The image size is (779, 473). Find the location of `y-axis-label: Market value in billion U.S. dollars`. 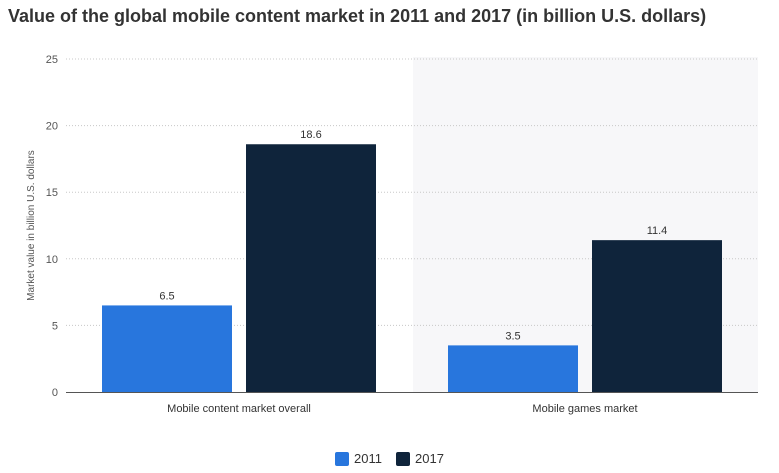

y-axis-label: Market value in billion U.S. dollars is located at coordinates (31, 225).